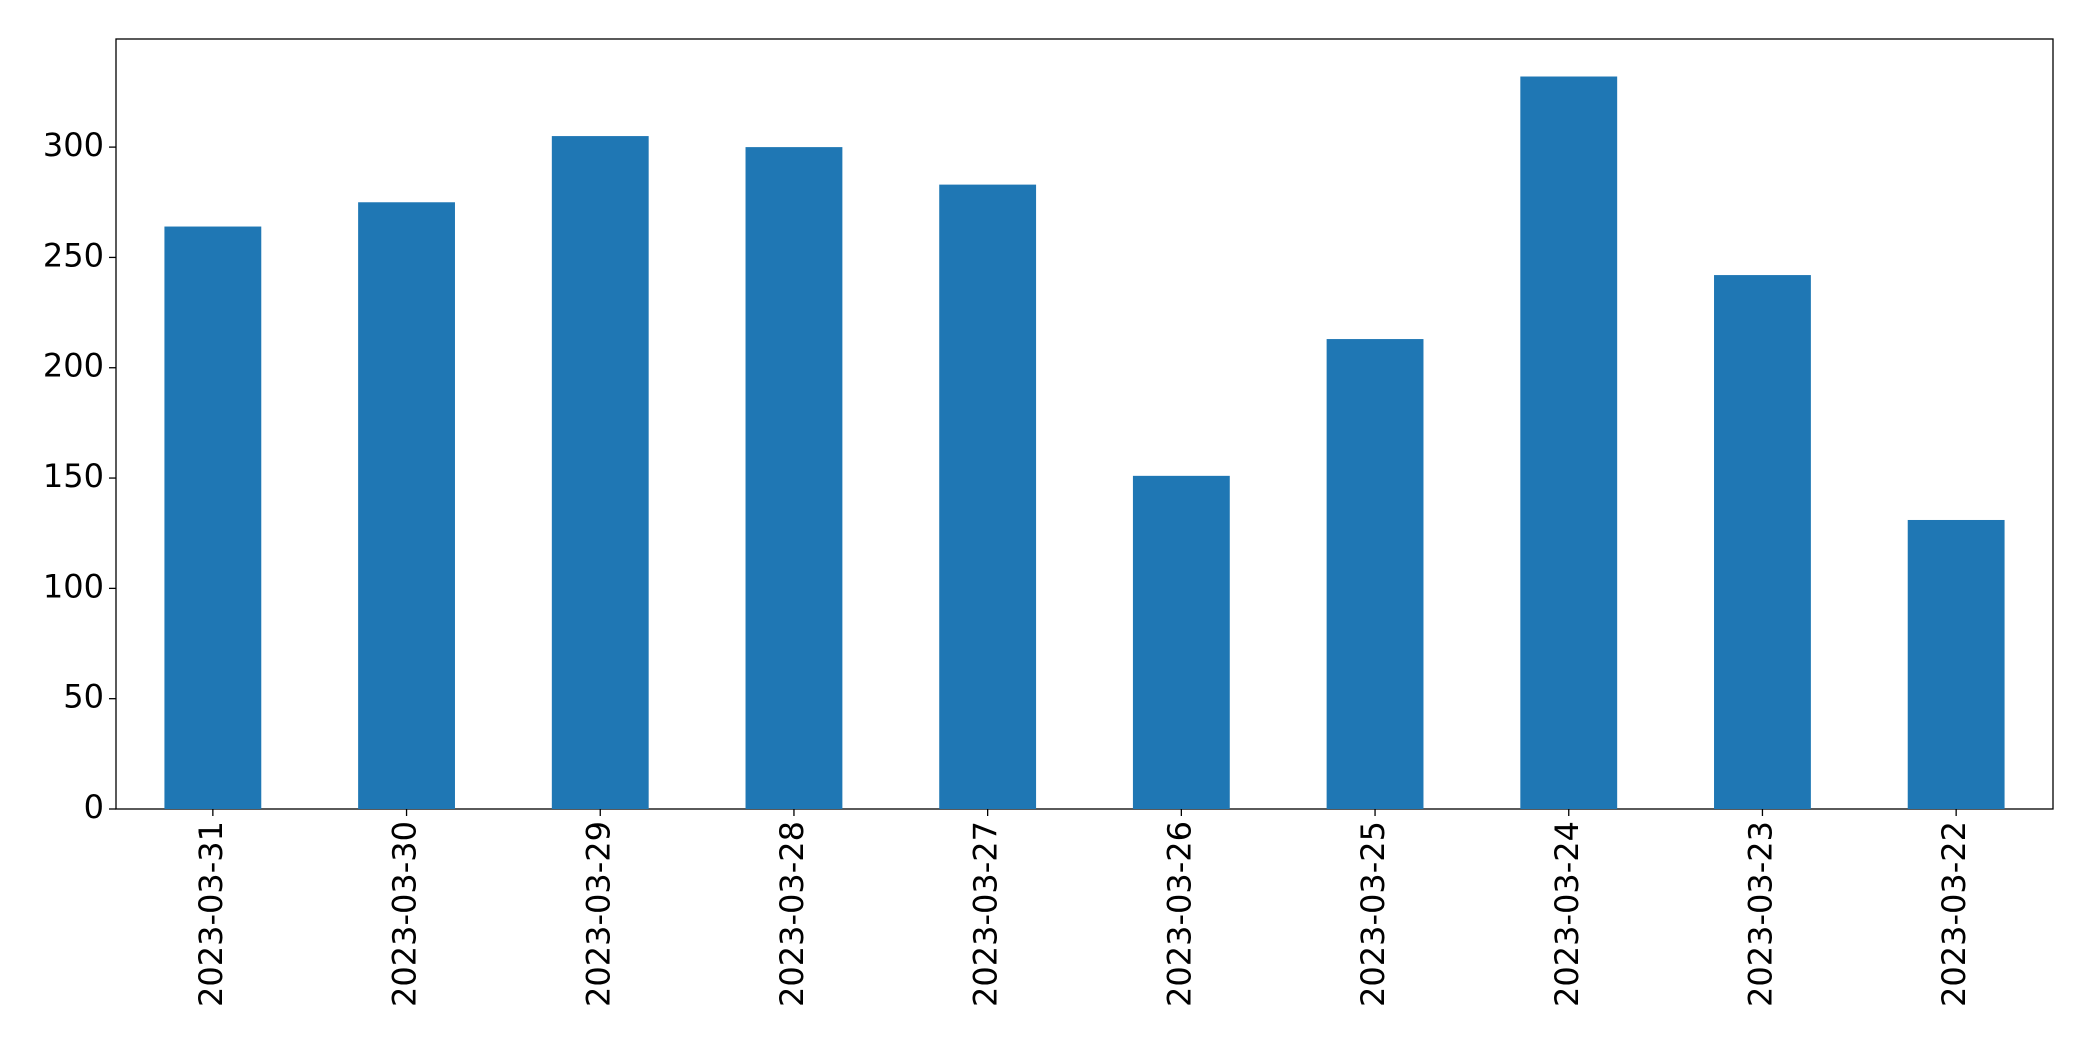 Image resolution: width=2093 pixels, height=1061 pixels. Describe the element at coordinates (73, 255) in the screenshot. I see `y-tick-label: 250` at that location.